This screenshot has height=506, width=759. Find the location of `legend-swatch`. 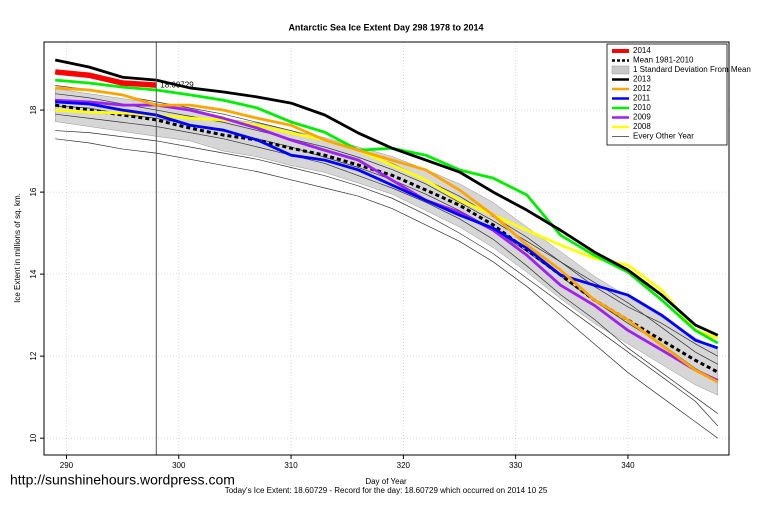

legend-swatch is located at coordinates (620, 70).